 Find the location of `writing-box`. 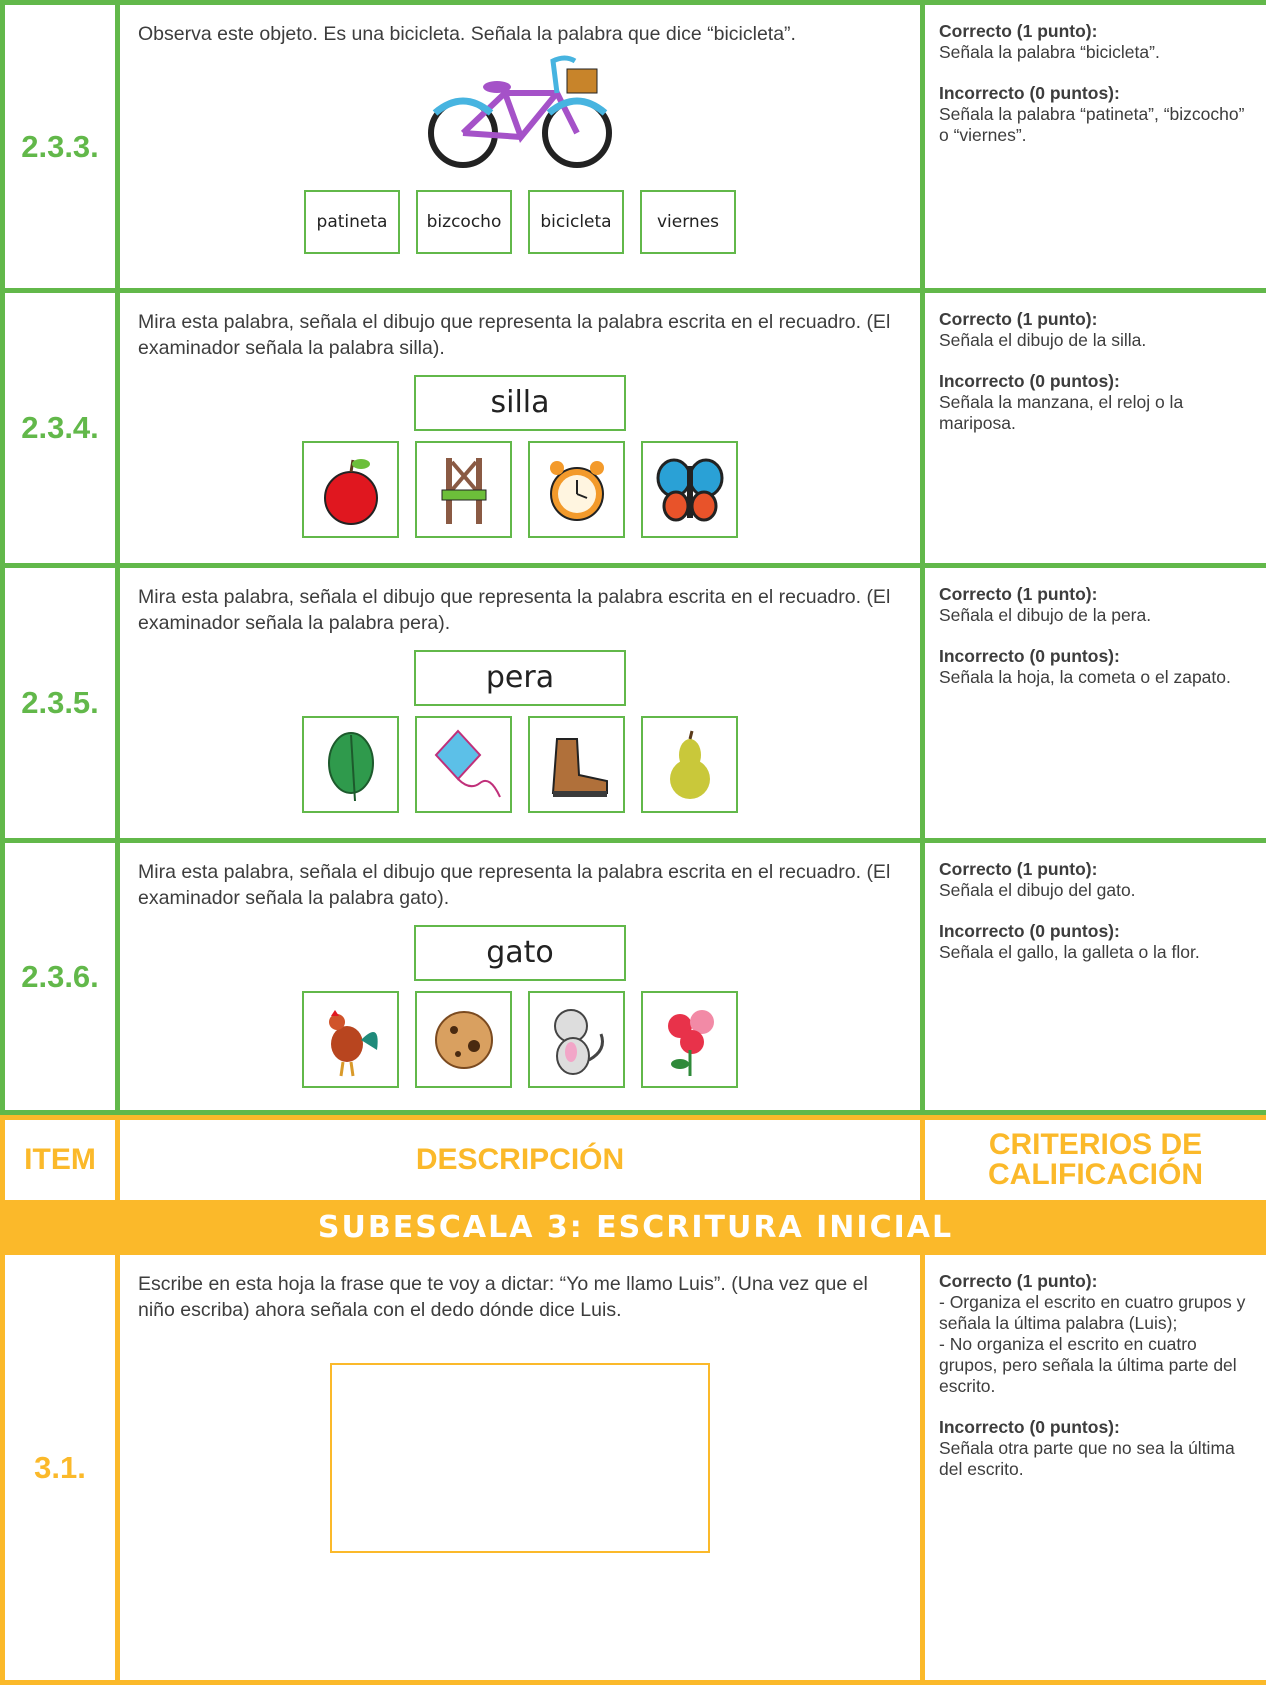

writing-box is located at coordinates (520, 1458).